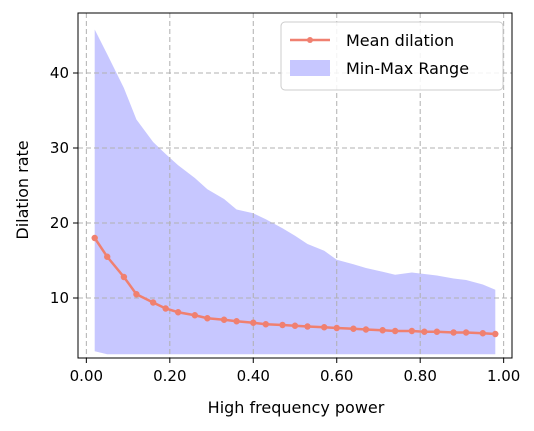 The image size is (534, 431). What do you see at coordinates (419, 376) in the screenshot?
I see `x-tick-label: 0.80` at bounding box center [419, 376].